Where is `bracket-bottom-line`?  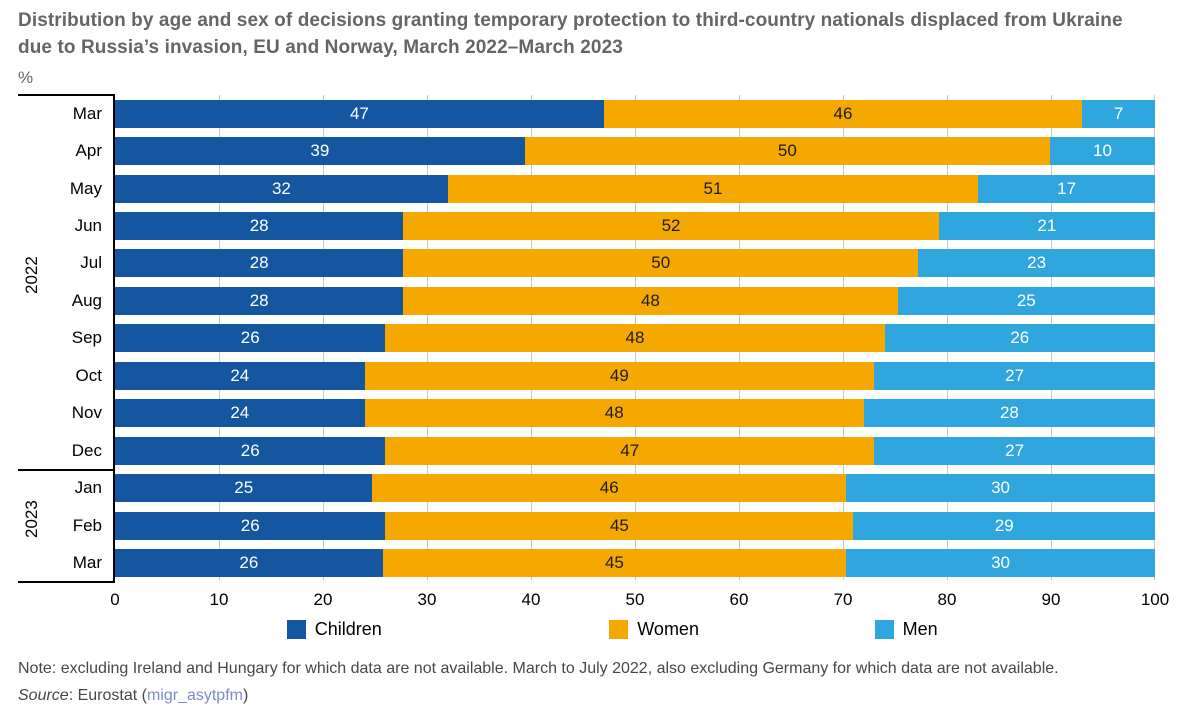
bracket-bottom-line is located at coordinates (66, 581).